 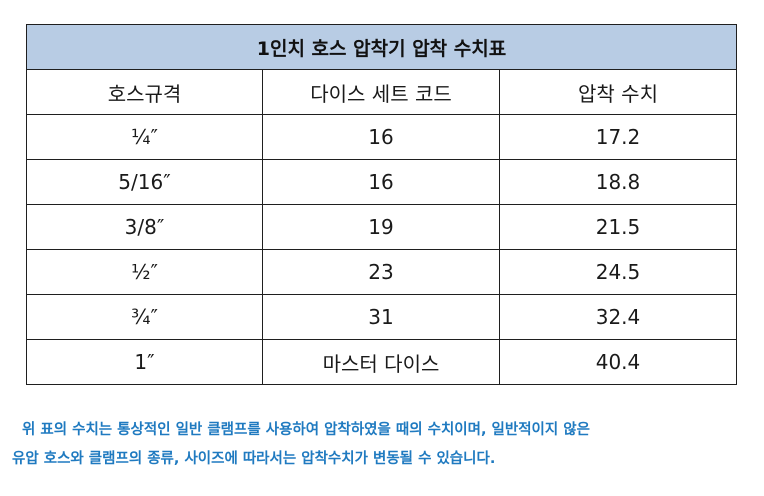 What do you see at coordinates (618, 362) in the screenshot?
I see `crimp-value-cell: 40.4` at bounding box center [618, 362].